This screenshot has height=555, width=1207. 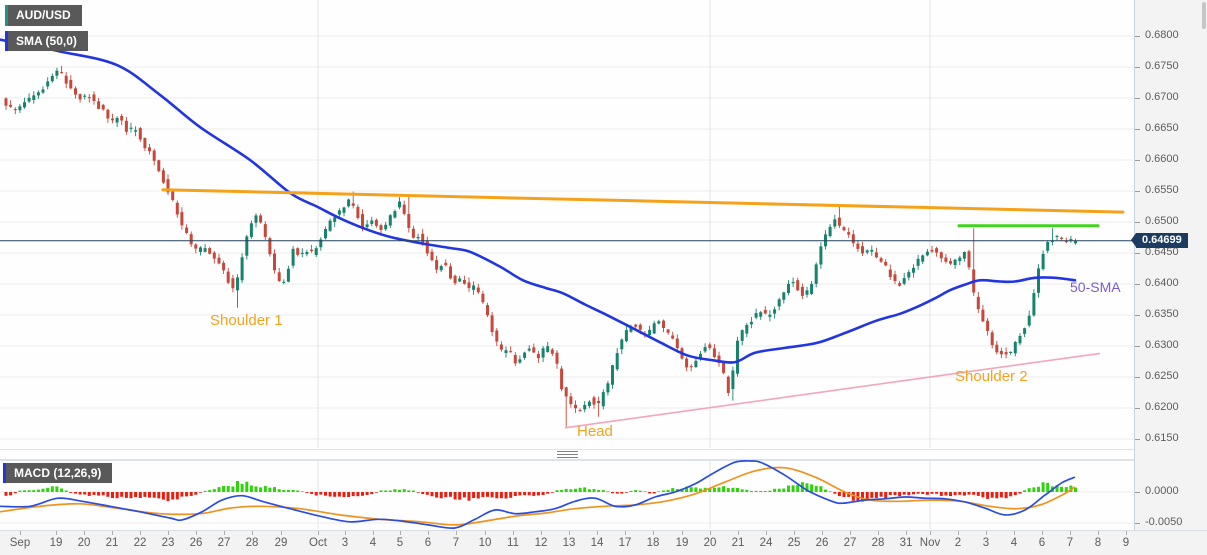 What do you see at coordinates (58, 473) in the screenshot?
I see `macd-indicator-badge: MACD (12,26,9)` at bounding box center [58, 473].